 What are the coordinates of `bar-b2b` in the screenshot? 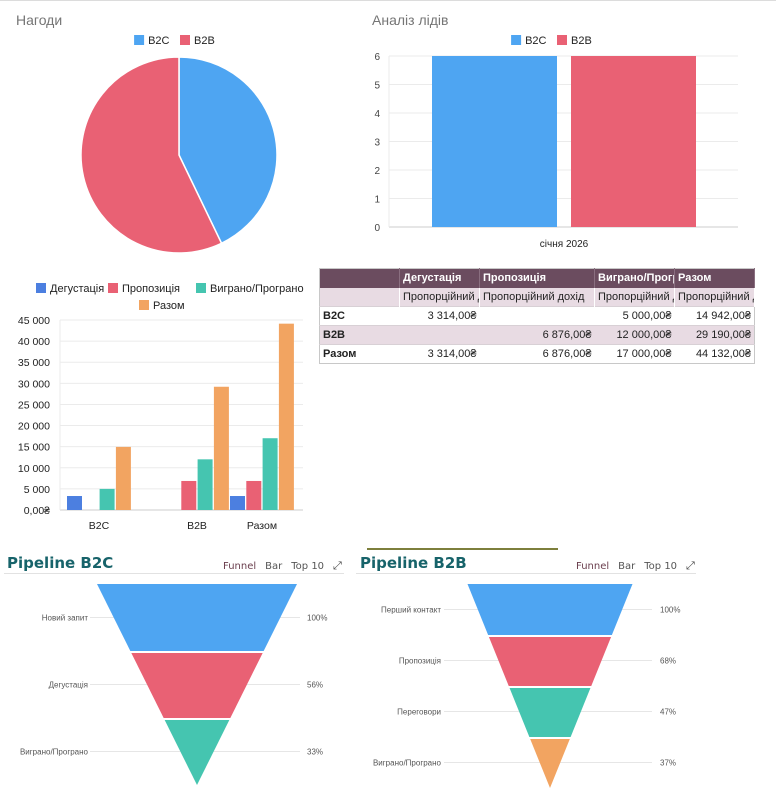 It's located at (633, 141).